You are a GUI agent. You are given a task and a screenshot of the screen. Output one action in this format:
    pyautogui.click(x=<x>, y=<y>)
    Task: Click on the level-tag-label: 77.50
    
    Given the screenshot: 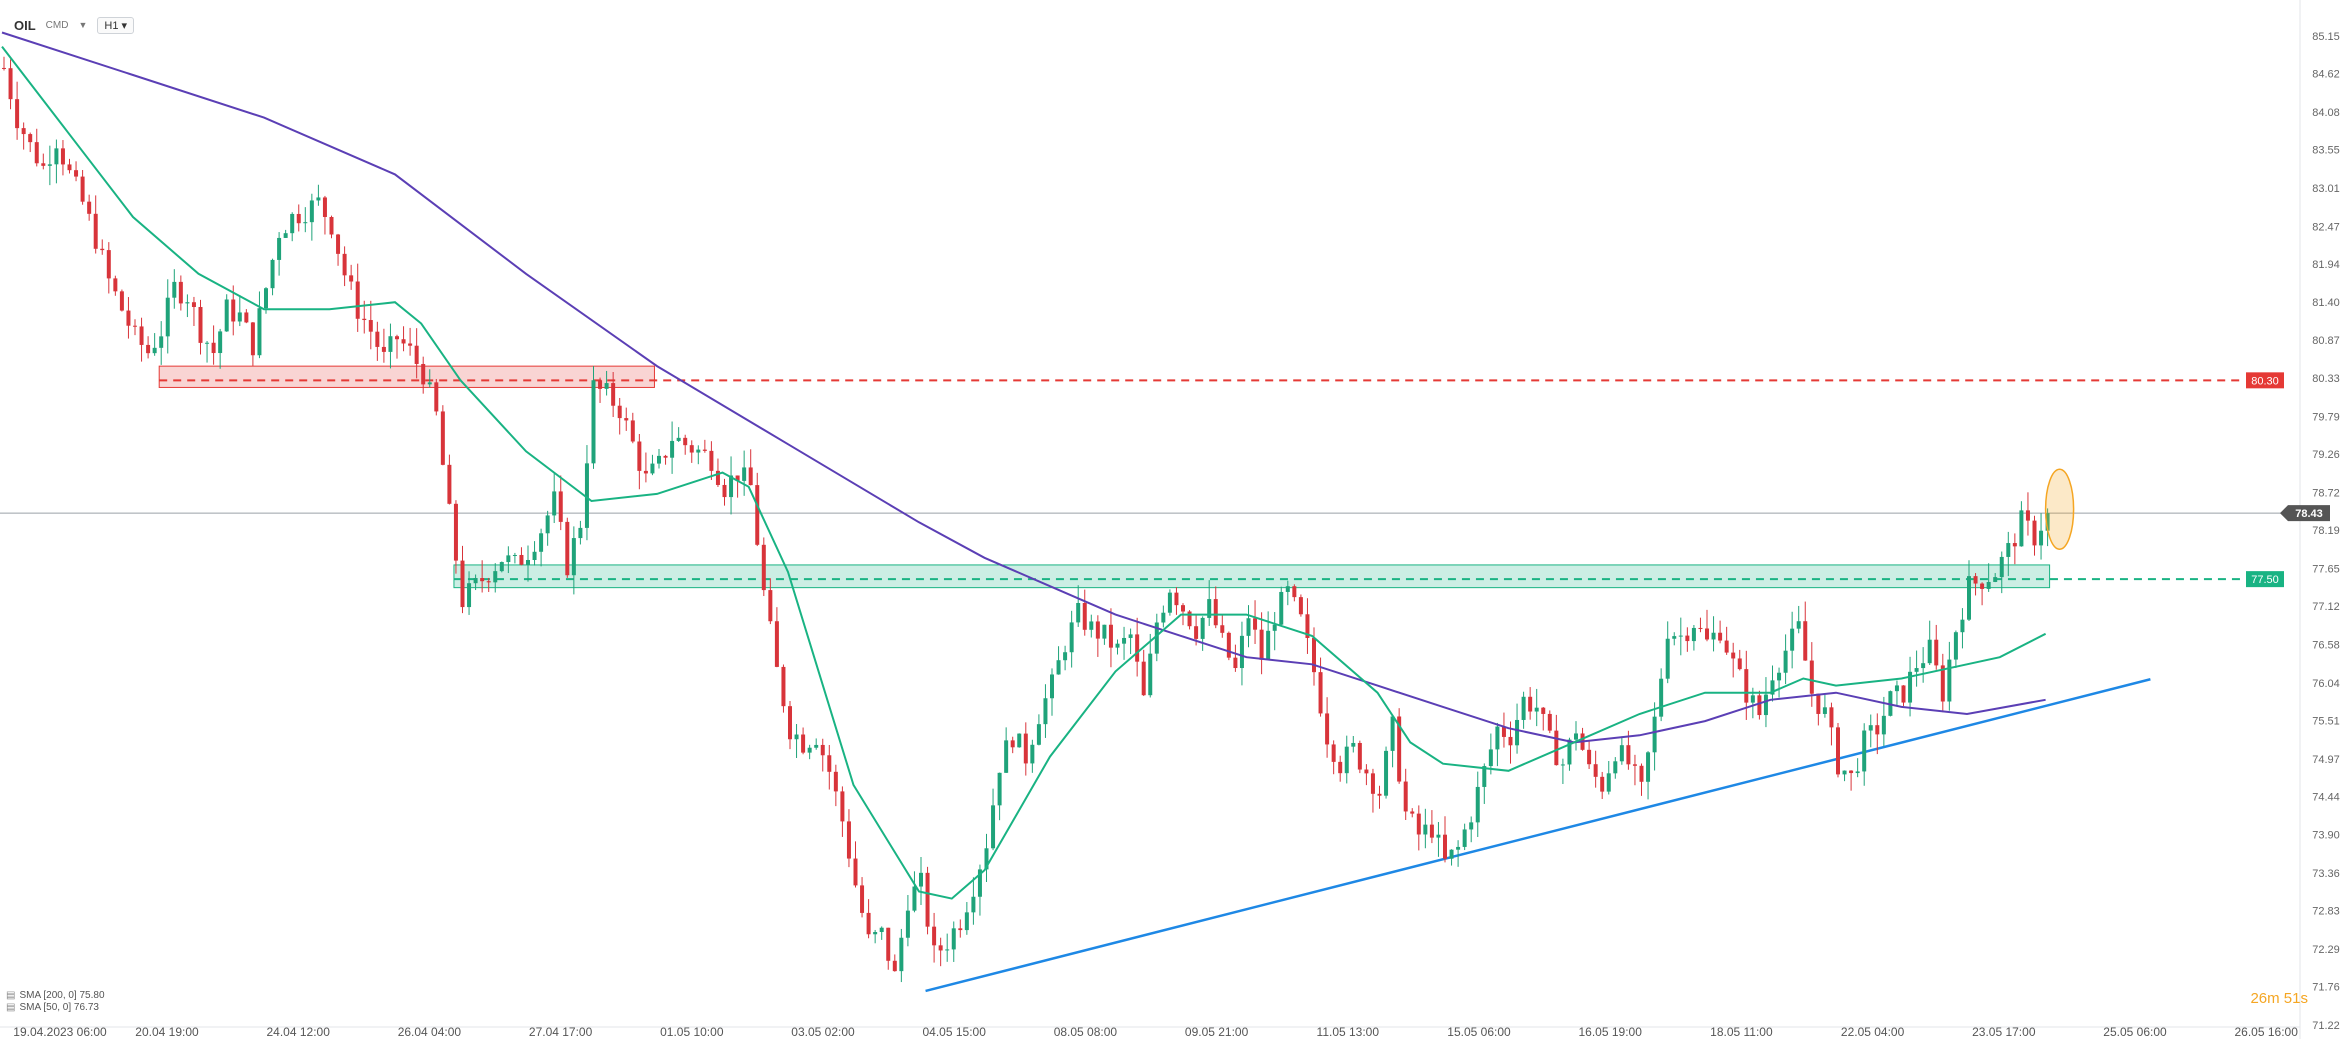 What is the action you would take?
    pyautogui.click(x=2265, y=580)
    